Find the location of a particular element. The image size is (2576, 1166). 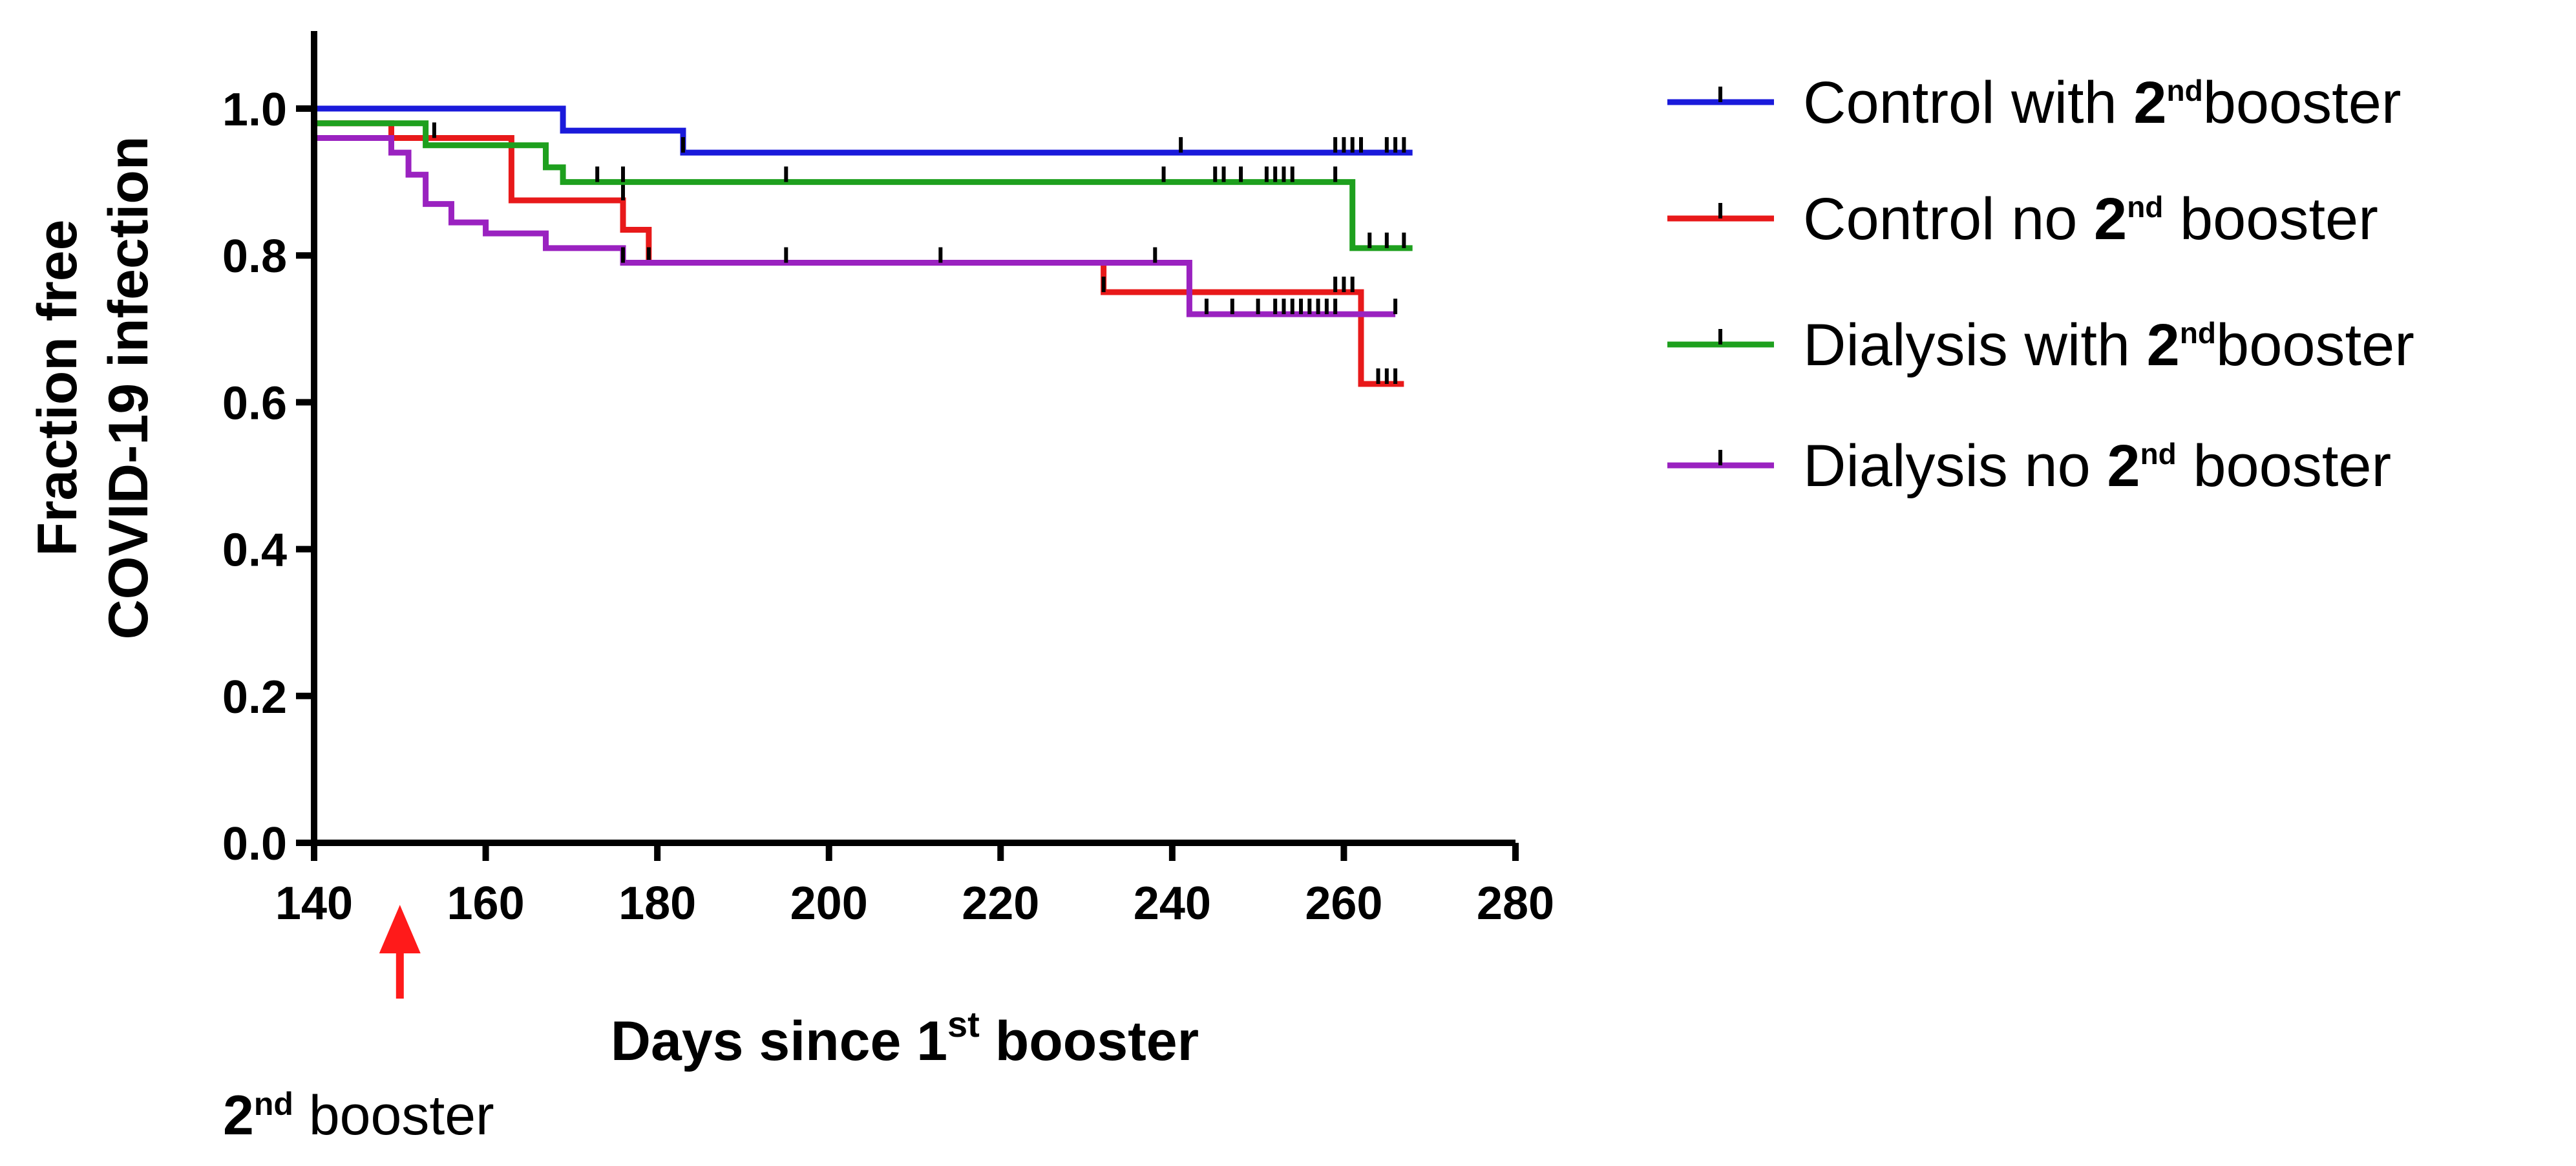

plot-lines is located at coordinates (863, 246).